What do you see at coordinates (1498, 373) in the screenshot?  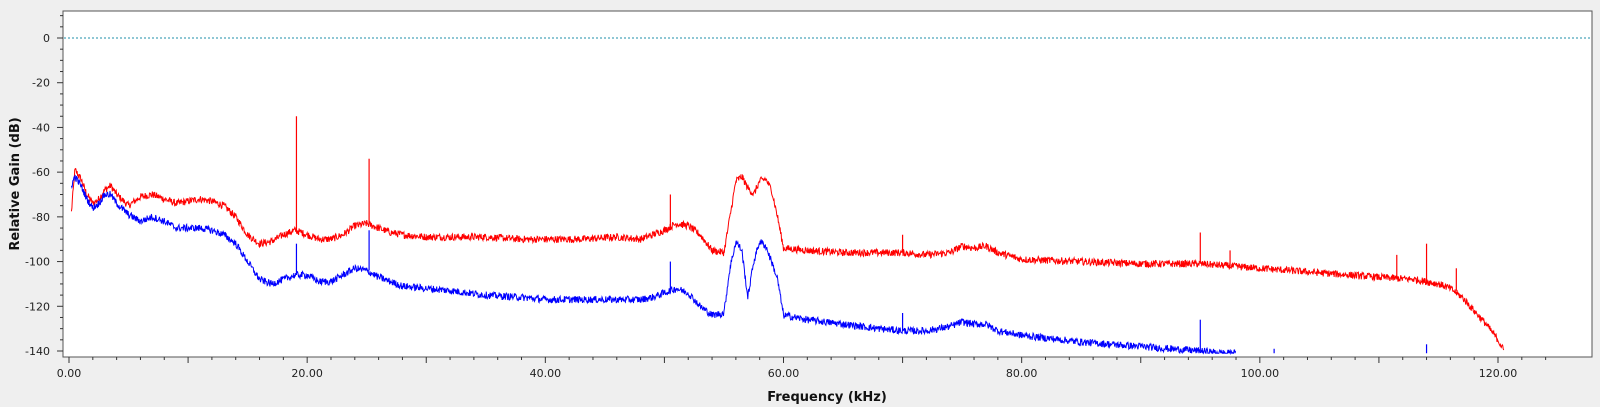 I see `x-tick-label: 120.00` at bounding box center [1498, 373].